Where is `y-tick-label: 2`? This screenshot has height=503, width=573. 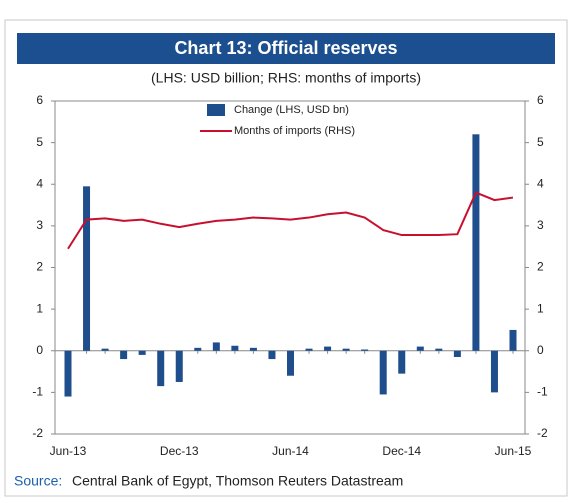
y-tick-label: 2 is located at coordinates (39, 267).